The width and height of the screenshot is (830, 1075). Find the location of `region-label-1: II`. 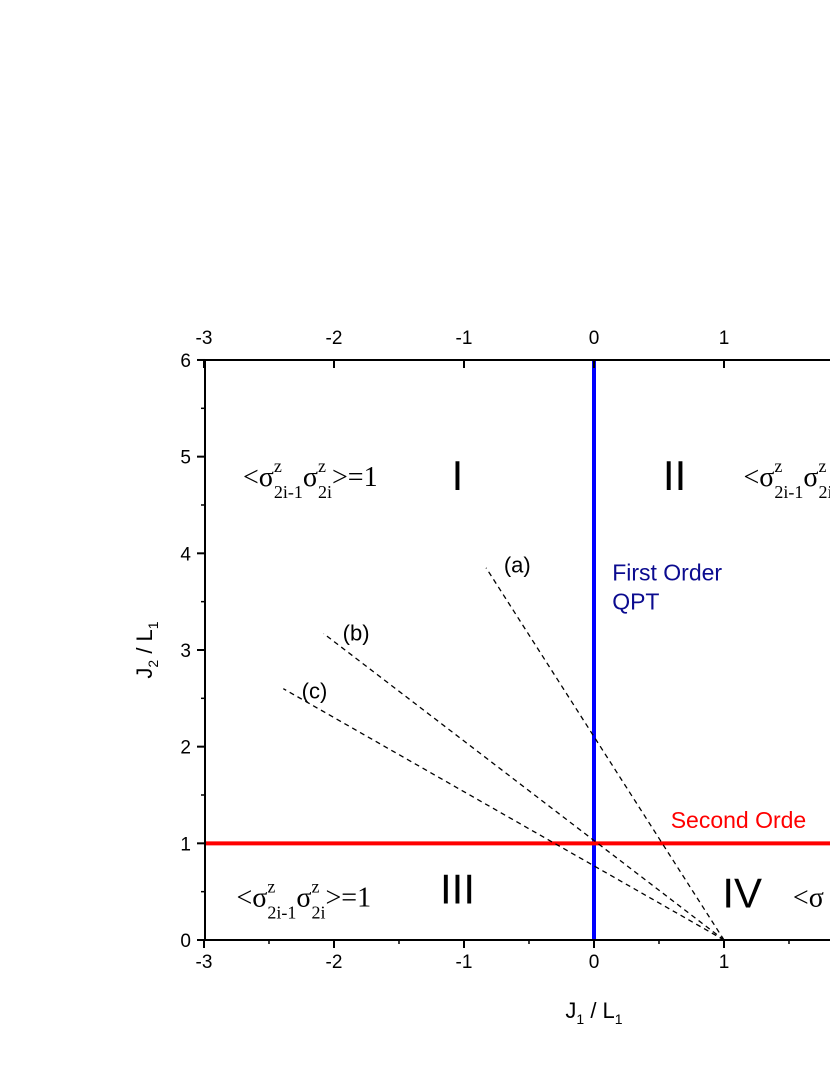

region-label-1: II is located at coordinates (674, 475).